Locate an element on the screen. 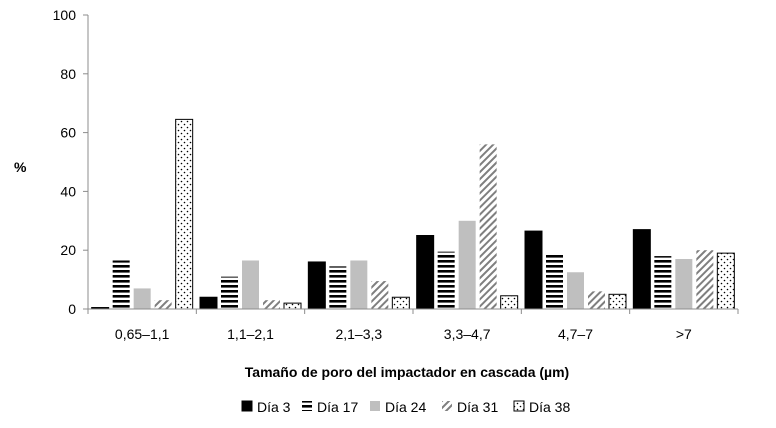 The width and height of the screenshot is (776, 428). y-axis-label: % is located at coordinates (20, 167).